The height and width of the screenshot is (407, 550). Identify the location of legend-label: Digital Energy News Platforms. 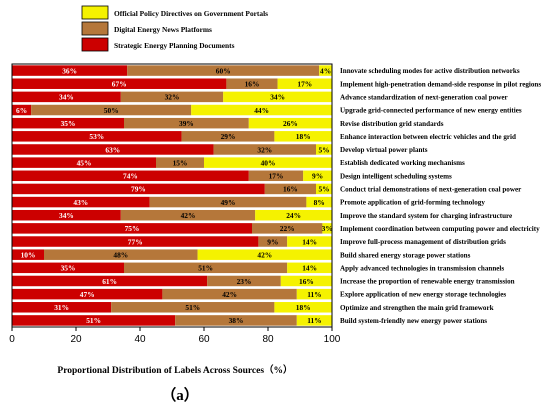
(163, 29).